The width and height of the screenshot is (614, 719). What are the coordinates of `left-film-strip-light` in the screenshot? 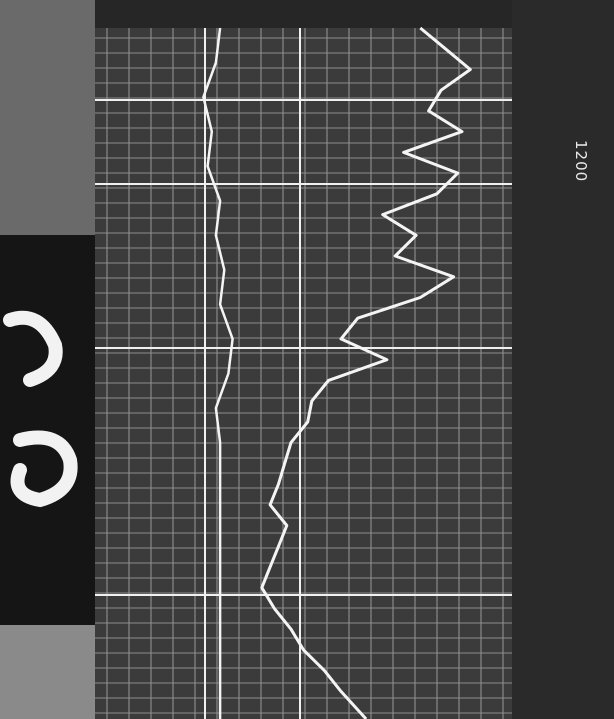 It's located at (47, 117).